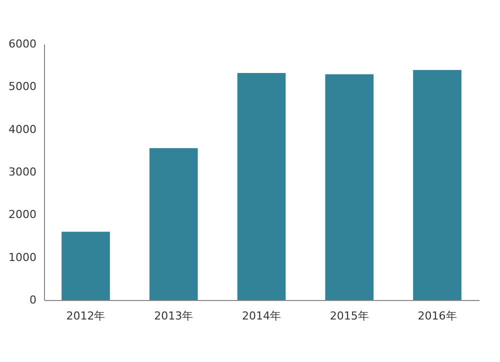  Describe the element at coordinates (22, 129) in the screenshot. I see `y-tick-label: 4000` at that location.